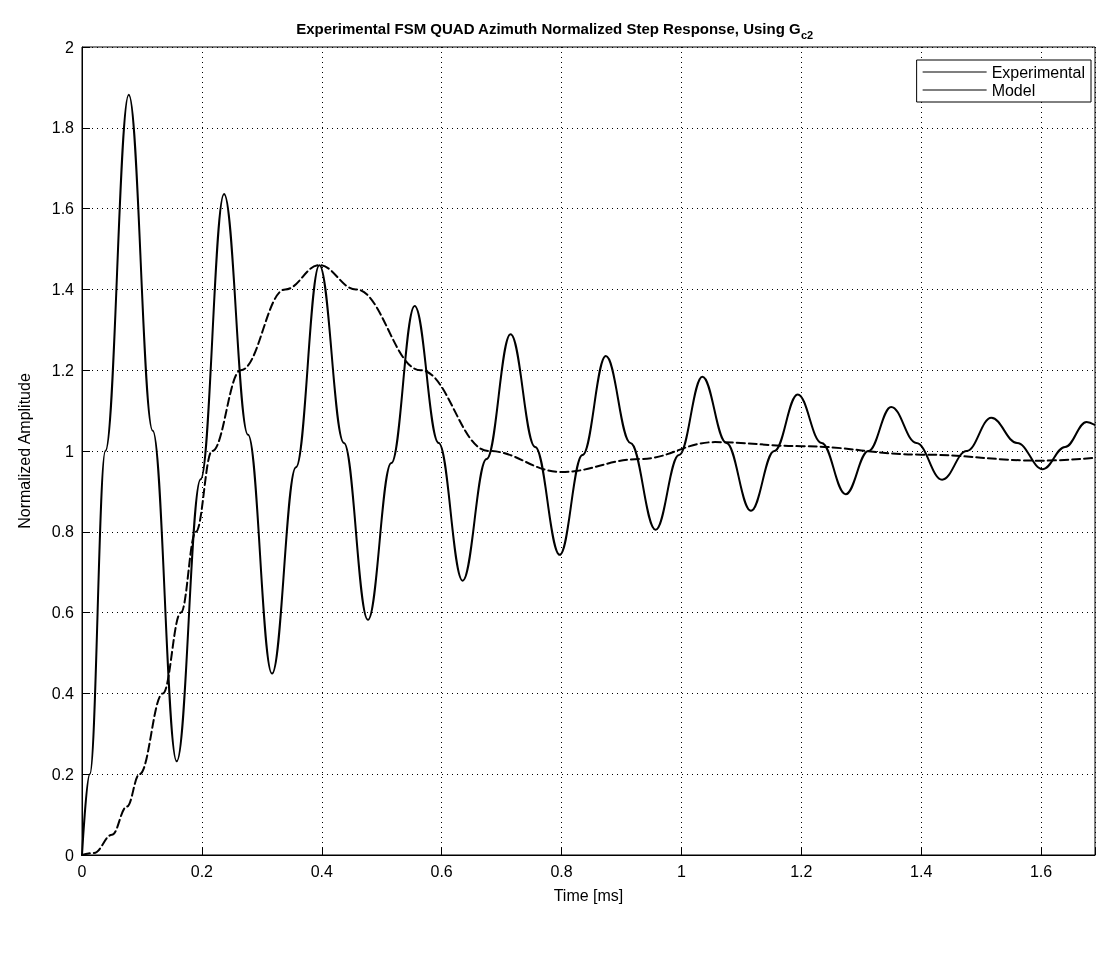 The width and height of the screenshot is (1109, 969). What do you see at coordinates (1038, 72) in the screenshot?
I see `legend-label: Experimental` at bounding box center [1038, 72].